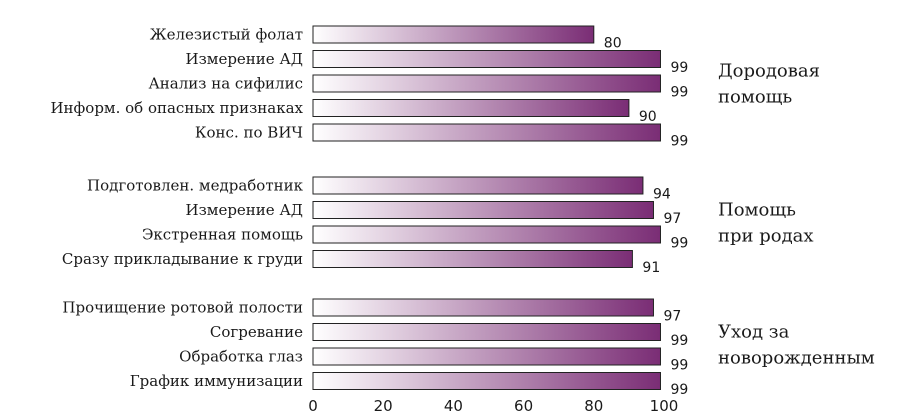 The image size is (900, 419). Describe the element at coordinates (796, 344) in the screenshot. I see `group-label: Уход за новорожденным` at that location.